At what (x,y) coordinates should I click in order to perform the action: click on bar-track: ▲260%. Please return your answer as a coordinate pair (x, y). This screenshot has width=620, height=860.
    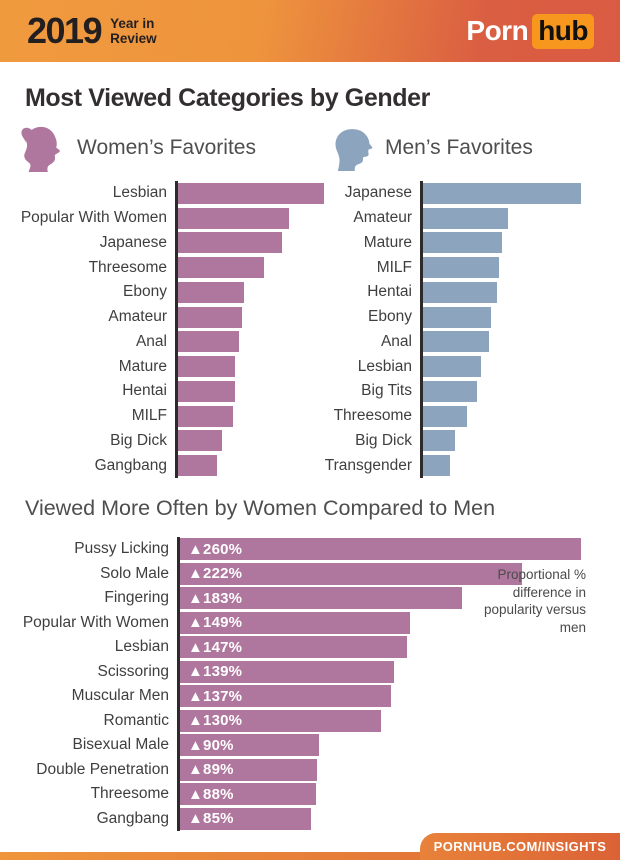
    Looking at the image, I should click on (379, 549).